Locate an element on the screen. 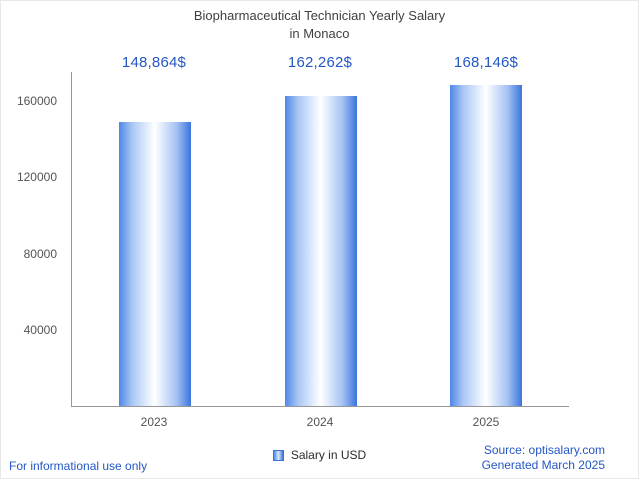 Image resolution: width=639 pixels, height=479 pixels. bar-2025 is located at coordinates (486, 245).